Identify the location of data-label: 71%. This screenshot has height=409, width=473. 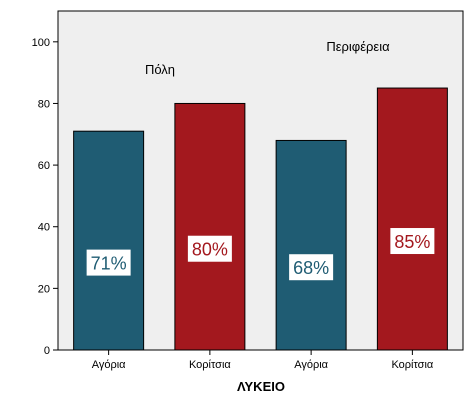
(109, 264).